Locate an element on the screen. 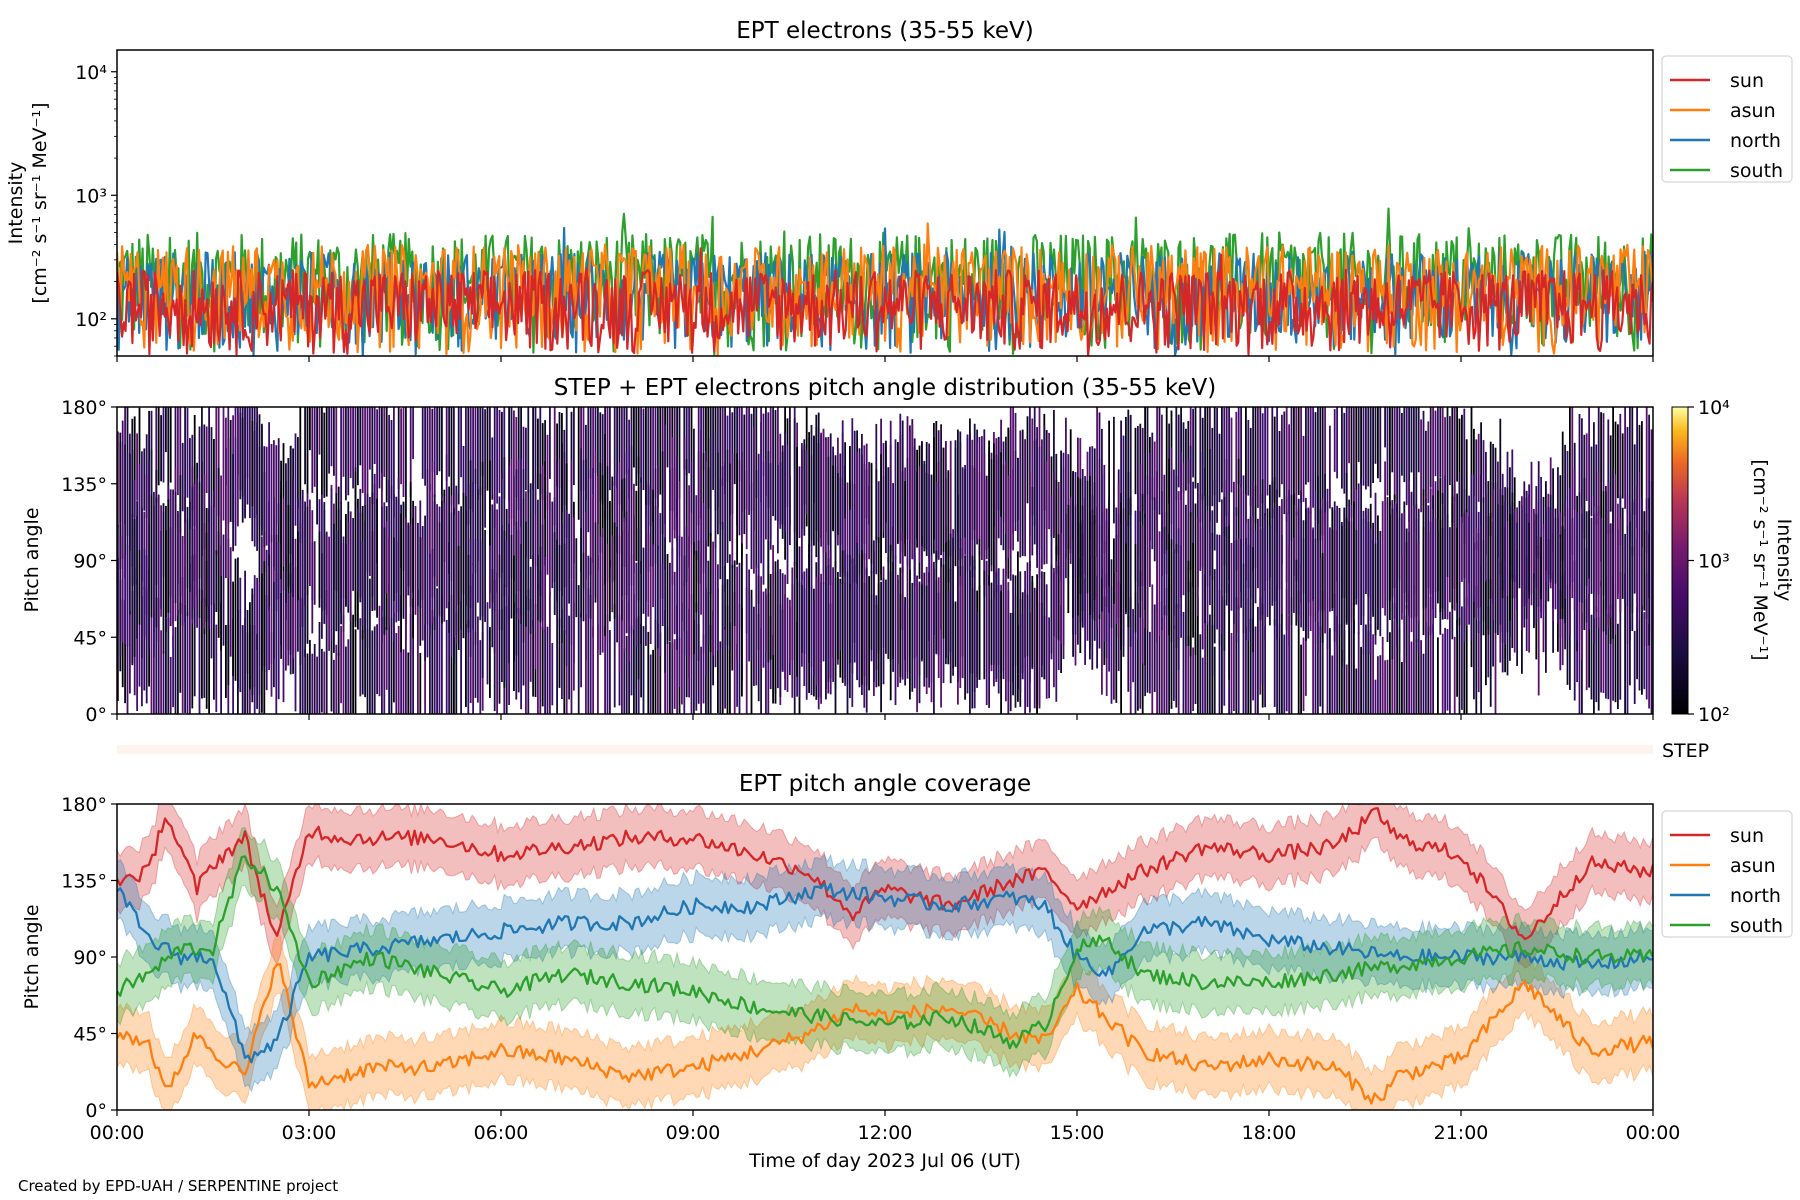 This screenshot has height=1200, width=1800. legend-label-south: south is located at coordinates (1756, 171).